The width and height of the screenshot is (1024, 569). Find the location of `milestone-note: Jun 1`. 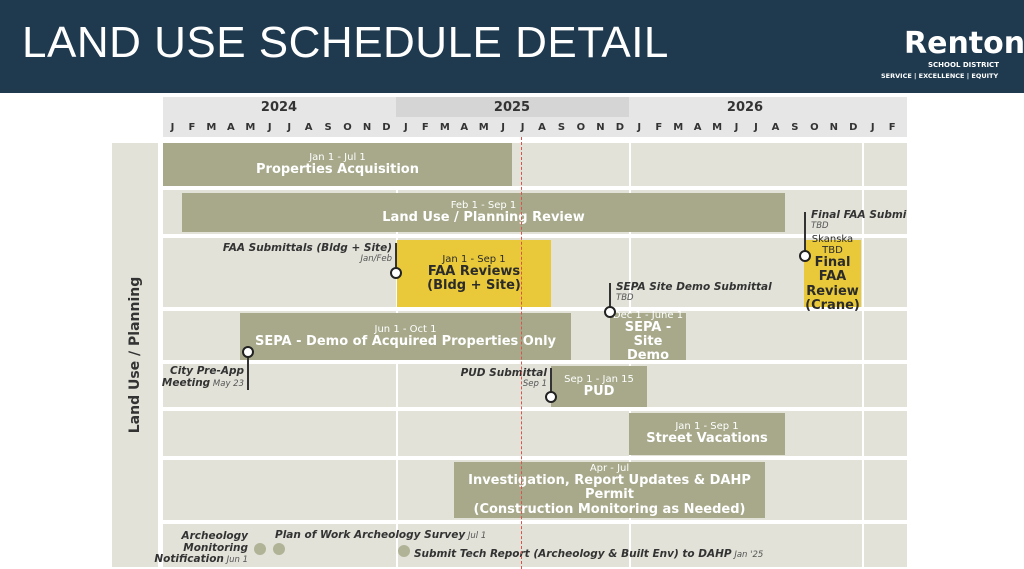

milestone-note: Jun 1 is located at coordinates (235, 560).